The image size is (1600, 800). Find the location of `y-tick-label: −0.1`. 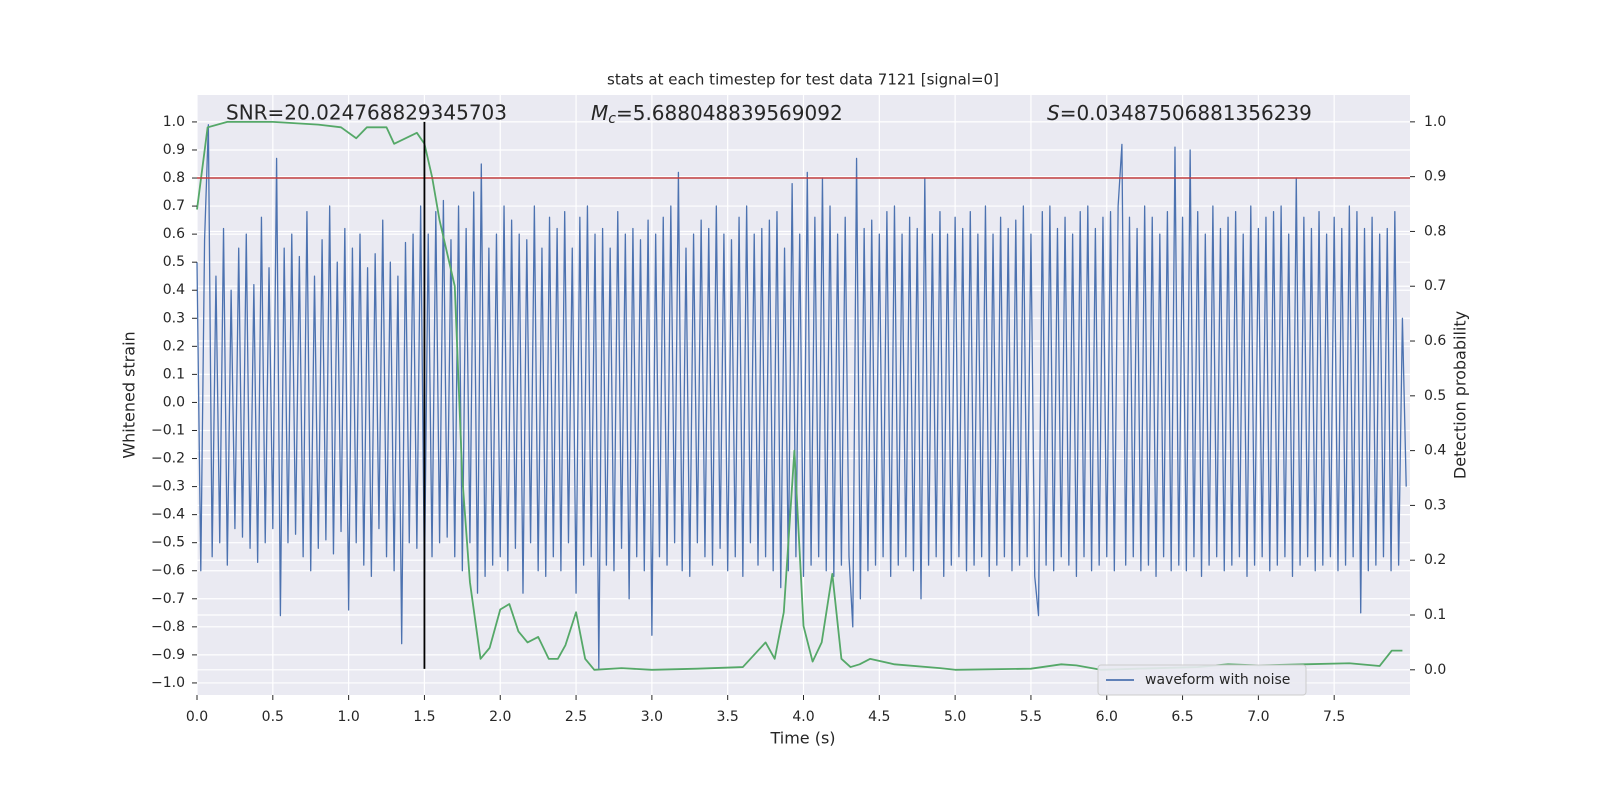

y-tick-label: −0.1 is located at coordinates (168, 430).